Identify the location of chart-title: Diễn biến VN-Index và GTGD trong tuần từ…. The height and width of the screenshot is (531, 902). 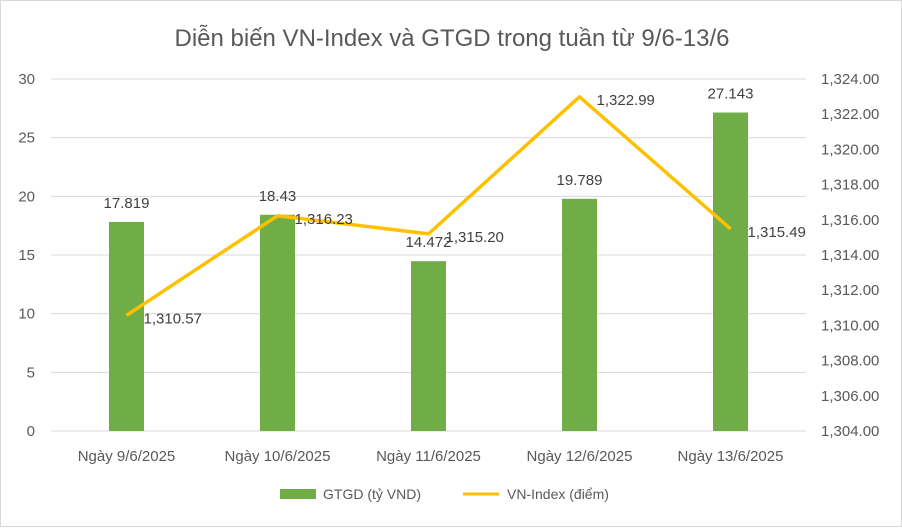
(451, 38).